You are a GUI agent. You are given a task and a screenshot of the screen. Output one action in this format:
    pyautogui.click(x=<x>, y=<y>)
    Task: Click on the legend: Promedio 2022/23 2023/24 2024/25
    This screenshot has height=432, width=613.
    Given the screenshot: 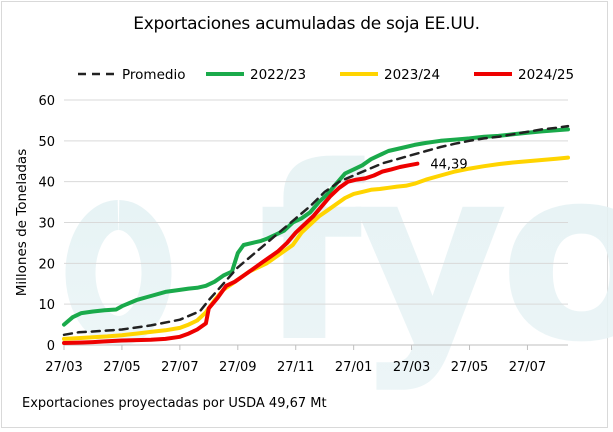 What is the action you would take?
    pyautogui.click(x=326, y=75)
    